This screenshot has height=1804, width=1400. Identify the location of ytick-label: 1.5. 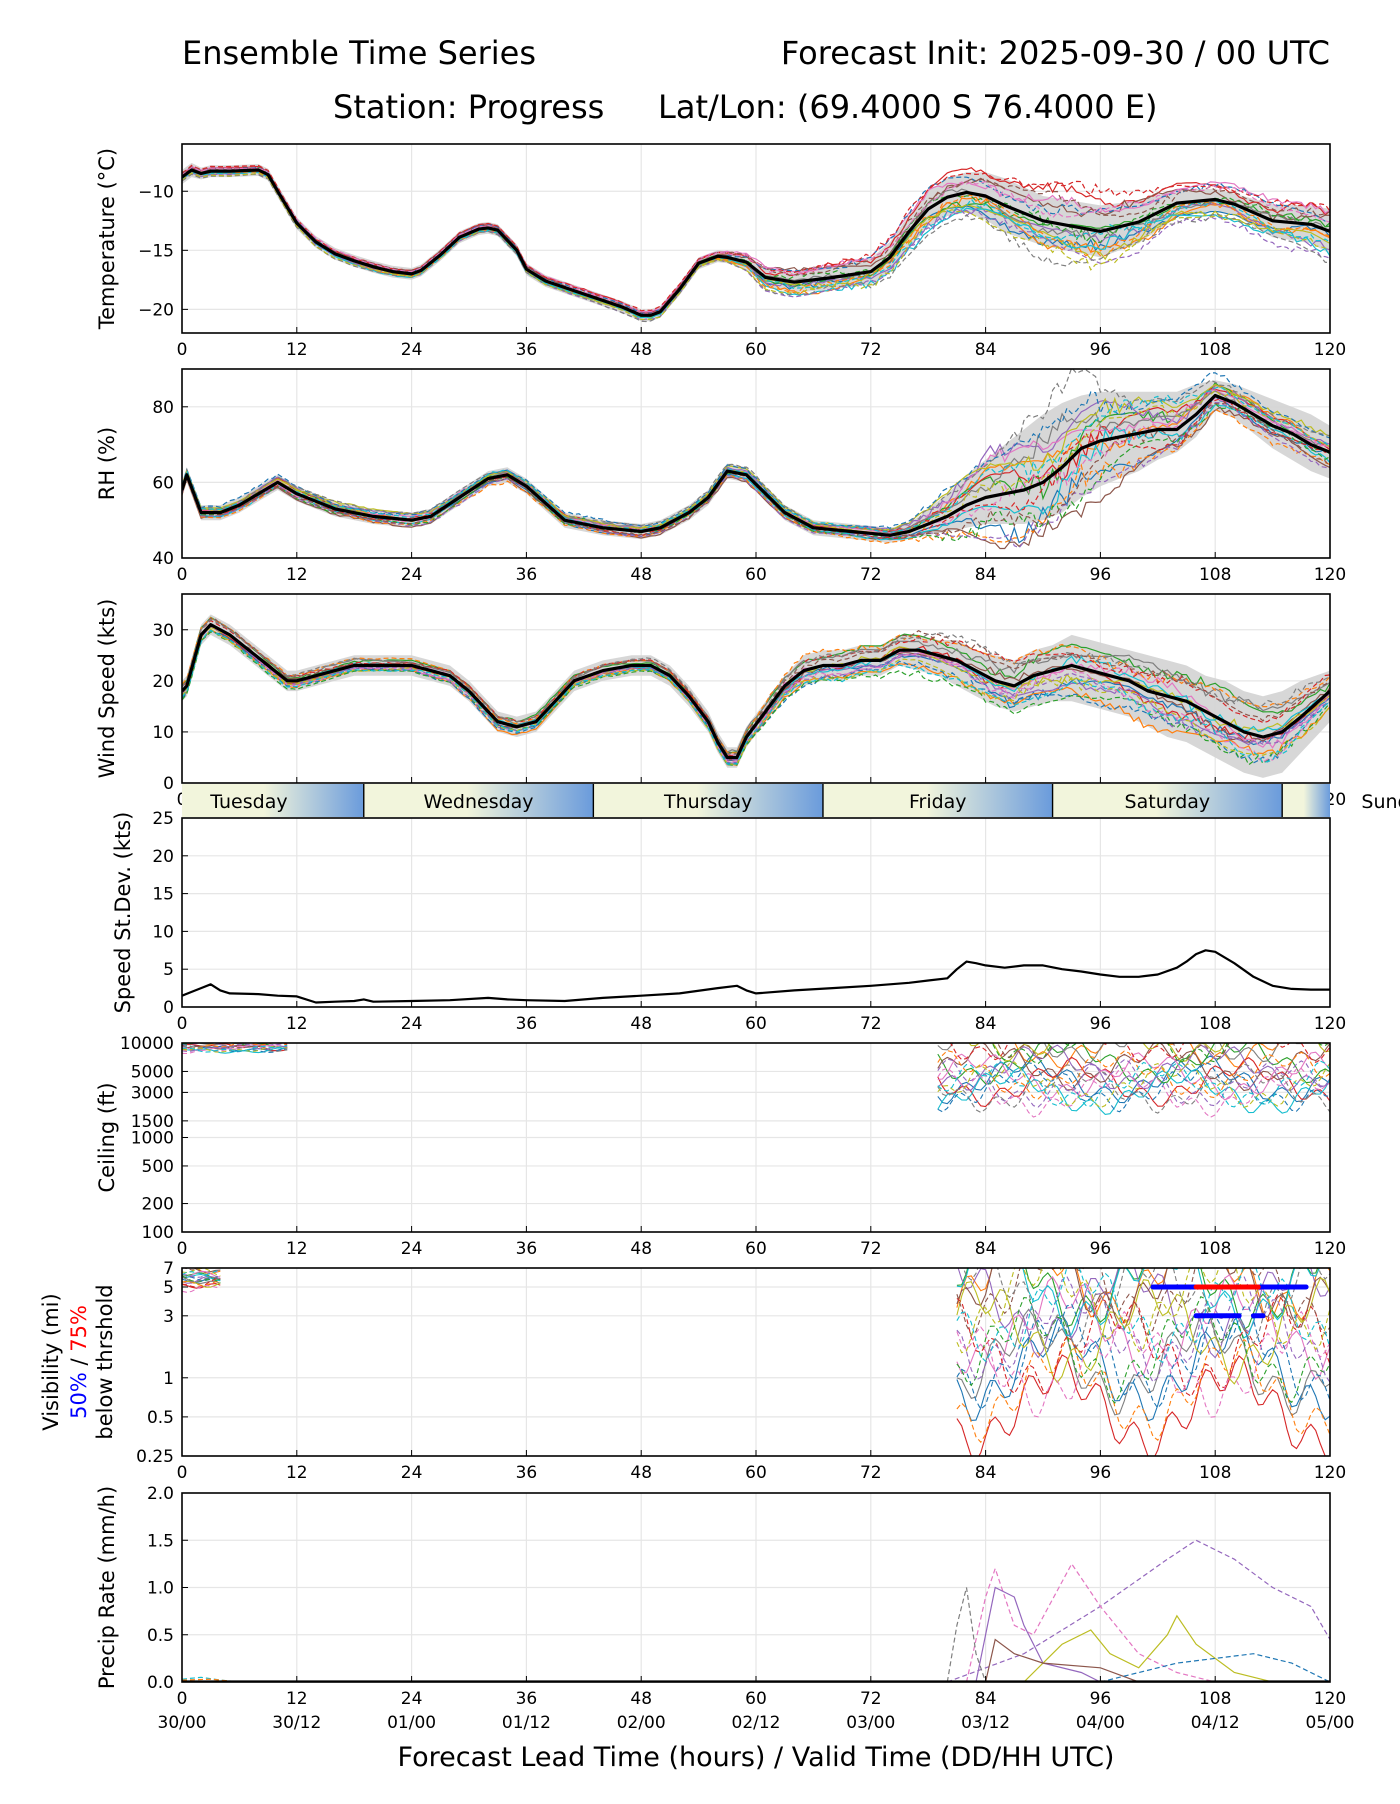
(160, 1541).